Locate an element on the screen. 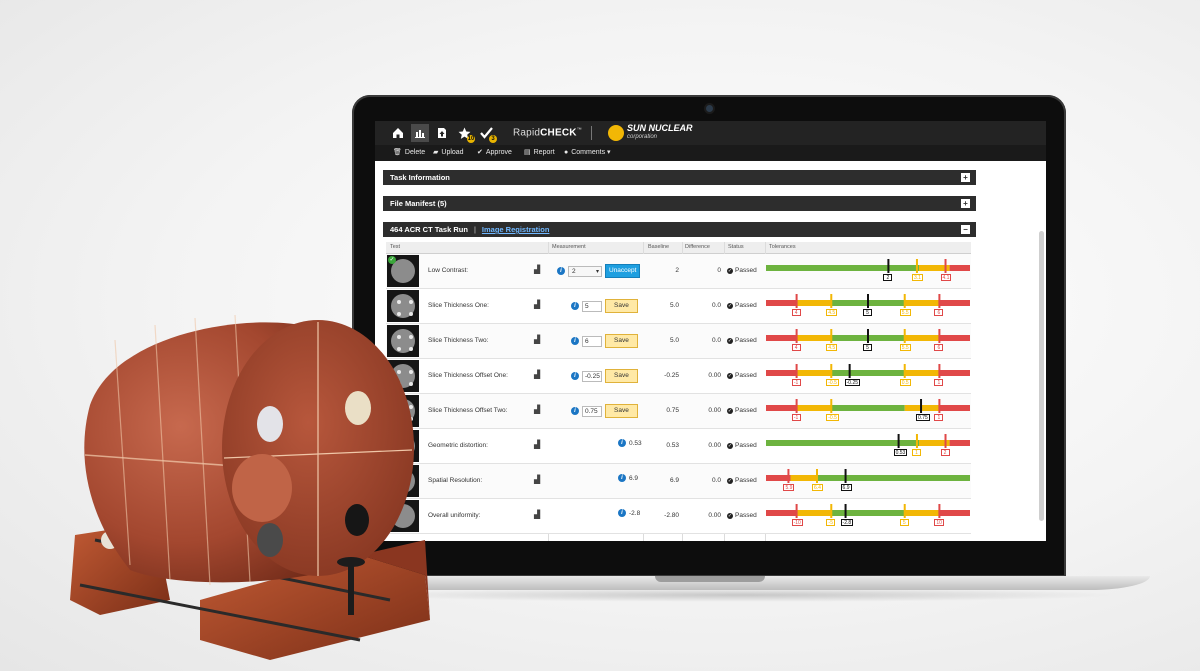 This screenshot has height=671, width=1200. slice-thumbnail: ✓ is located at coordinates (403, 271).